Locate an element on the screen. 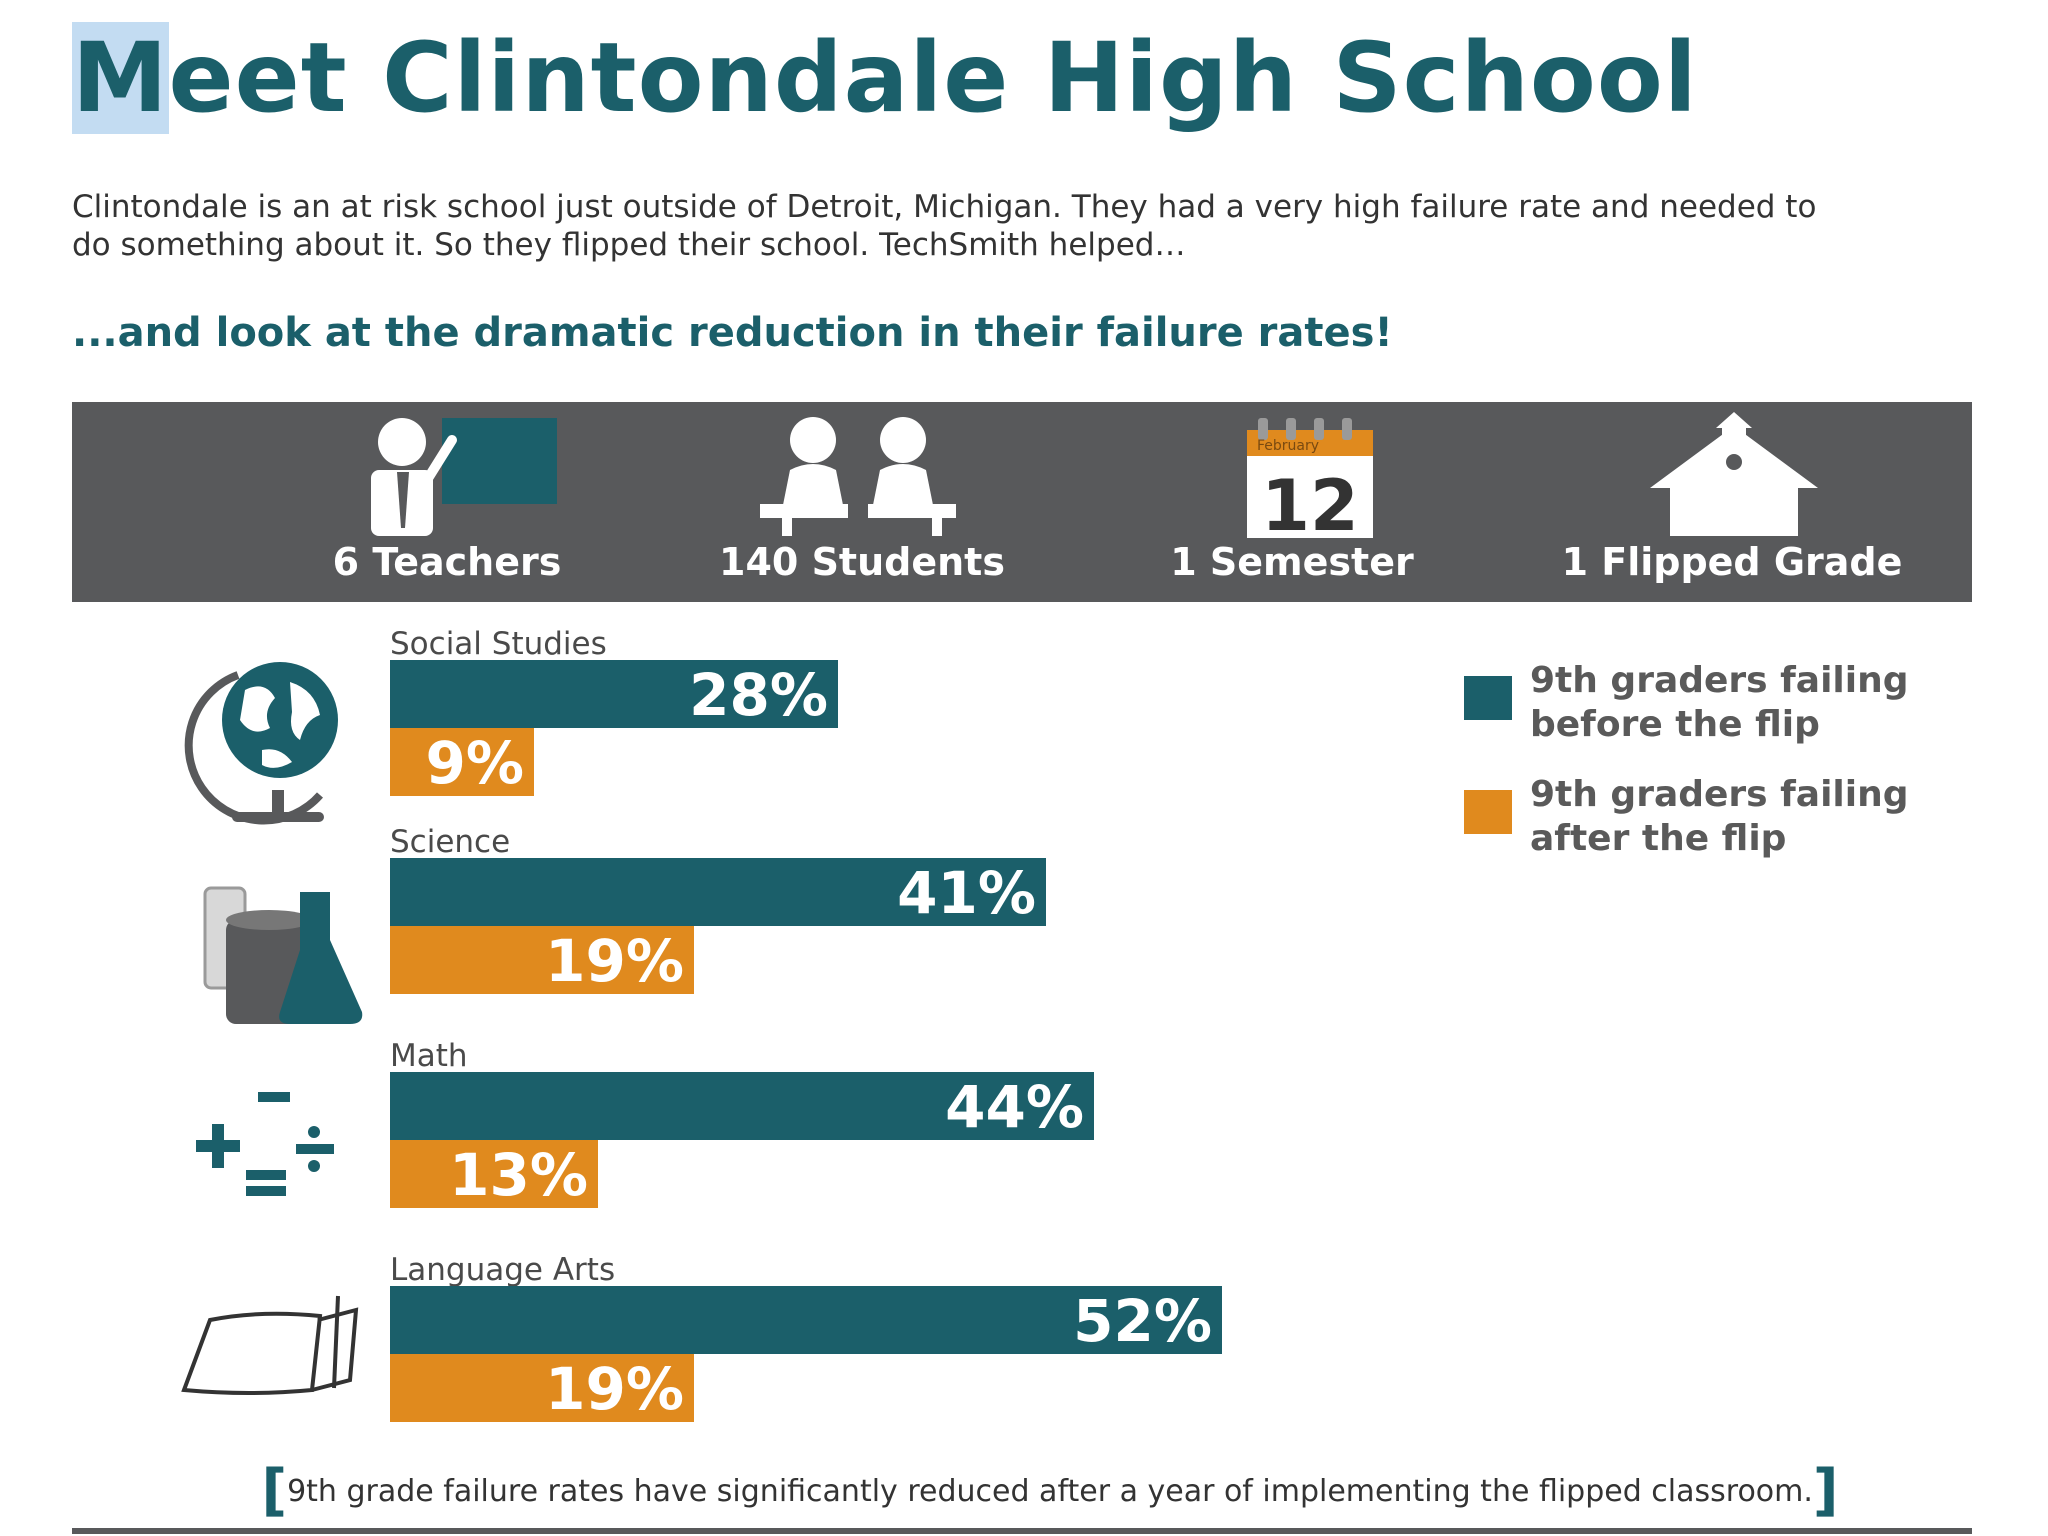 The image size is (2048, 1536). value-label: 13% is located at coordinates (518, 1175).